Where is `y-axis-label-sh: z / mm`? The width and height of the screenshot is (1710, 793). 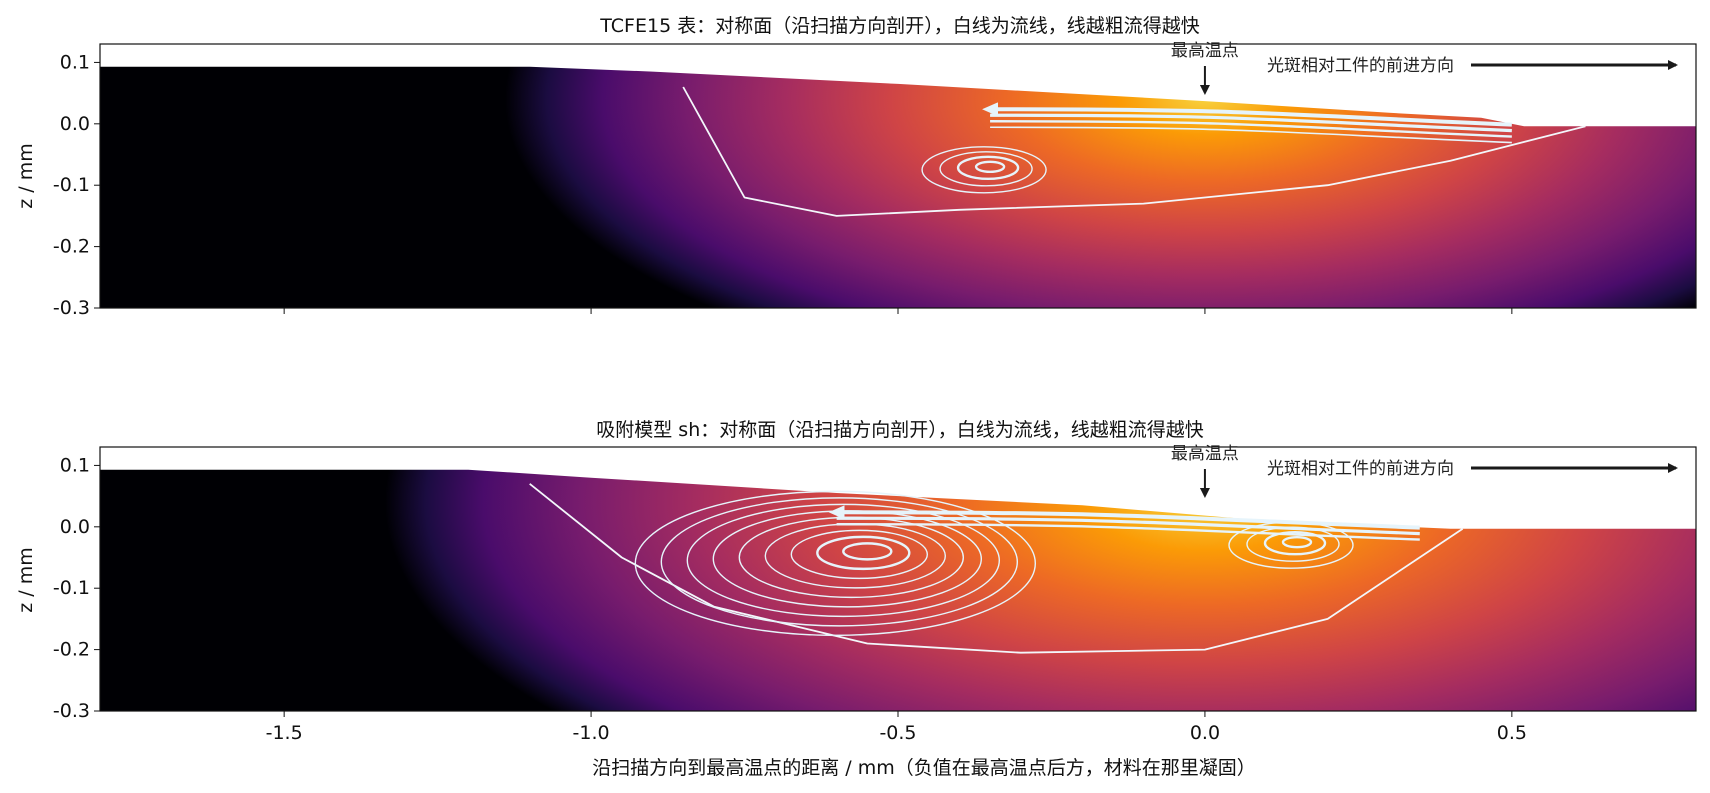
y-axis-label-sh: z / mm is located at coordinates (26, 579).